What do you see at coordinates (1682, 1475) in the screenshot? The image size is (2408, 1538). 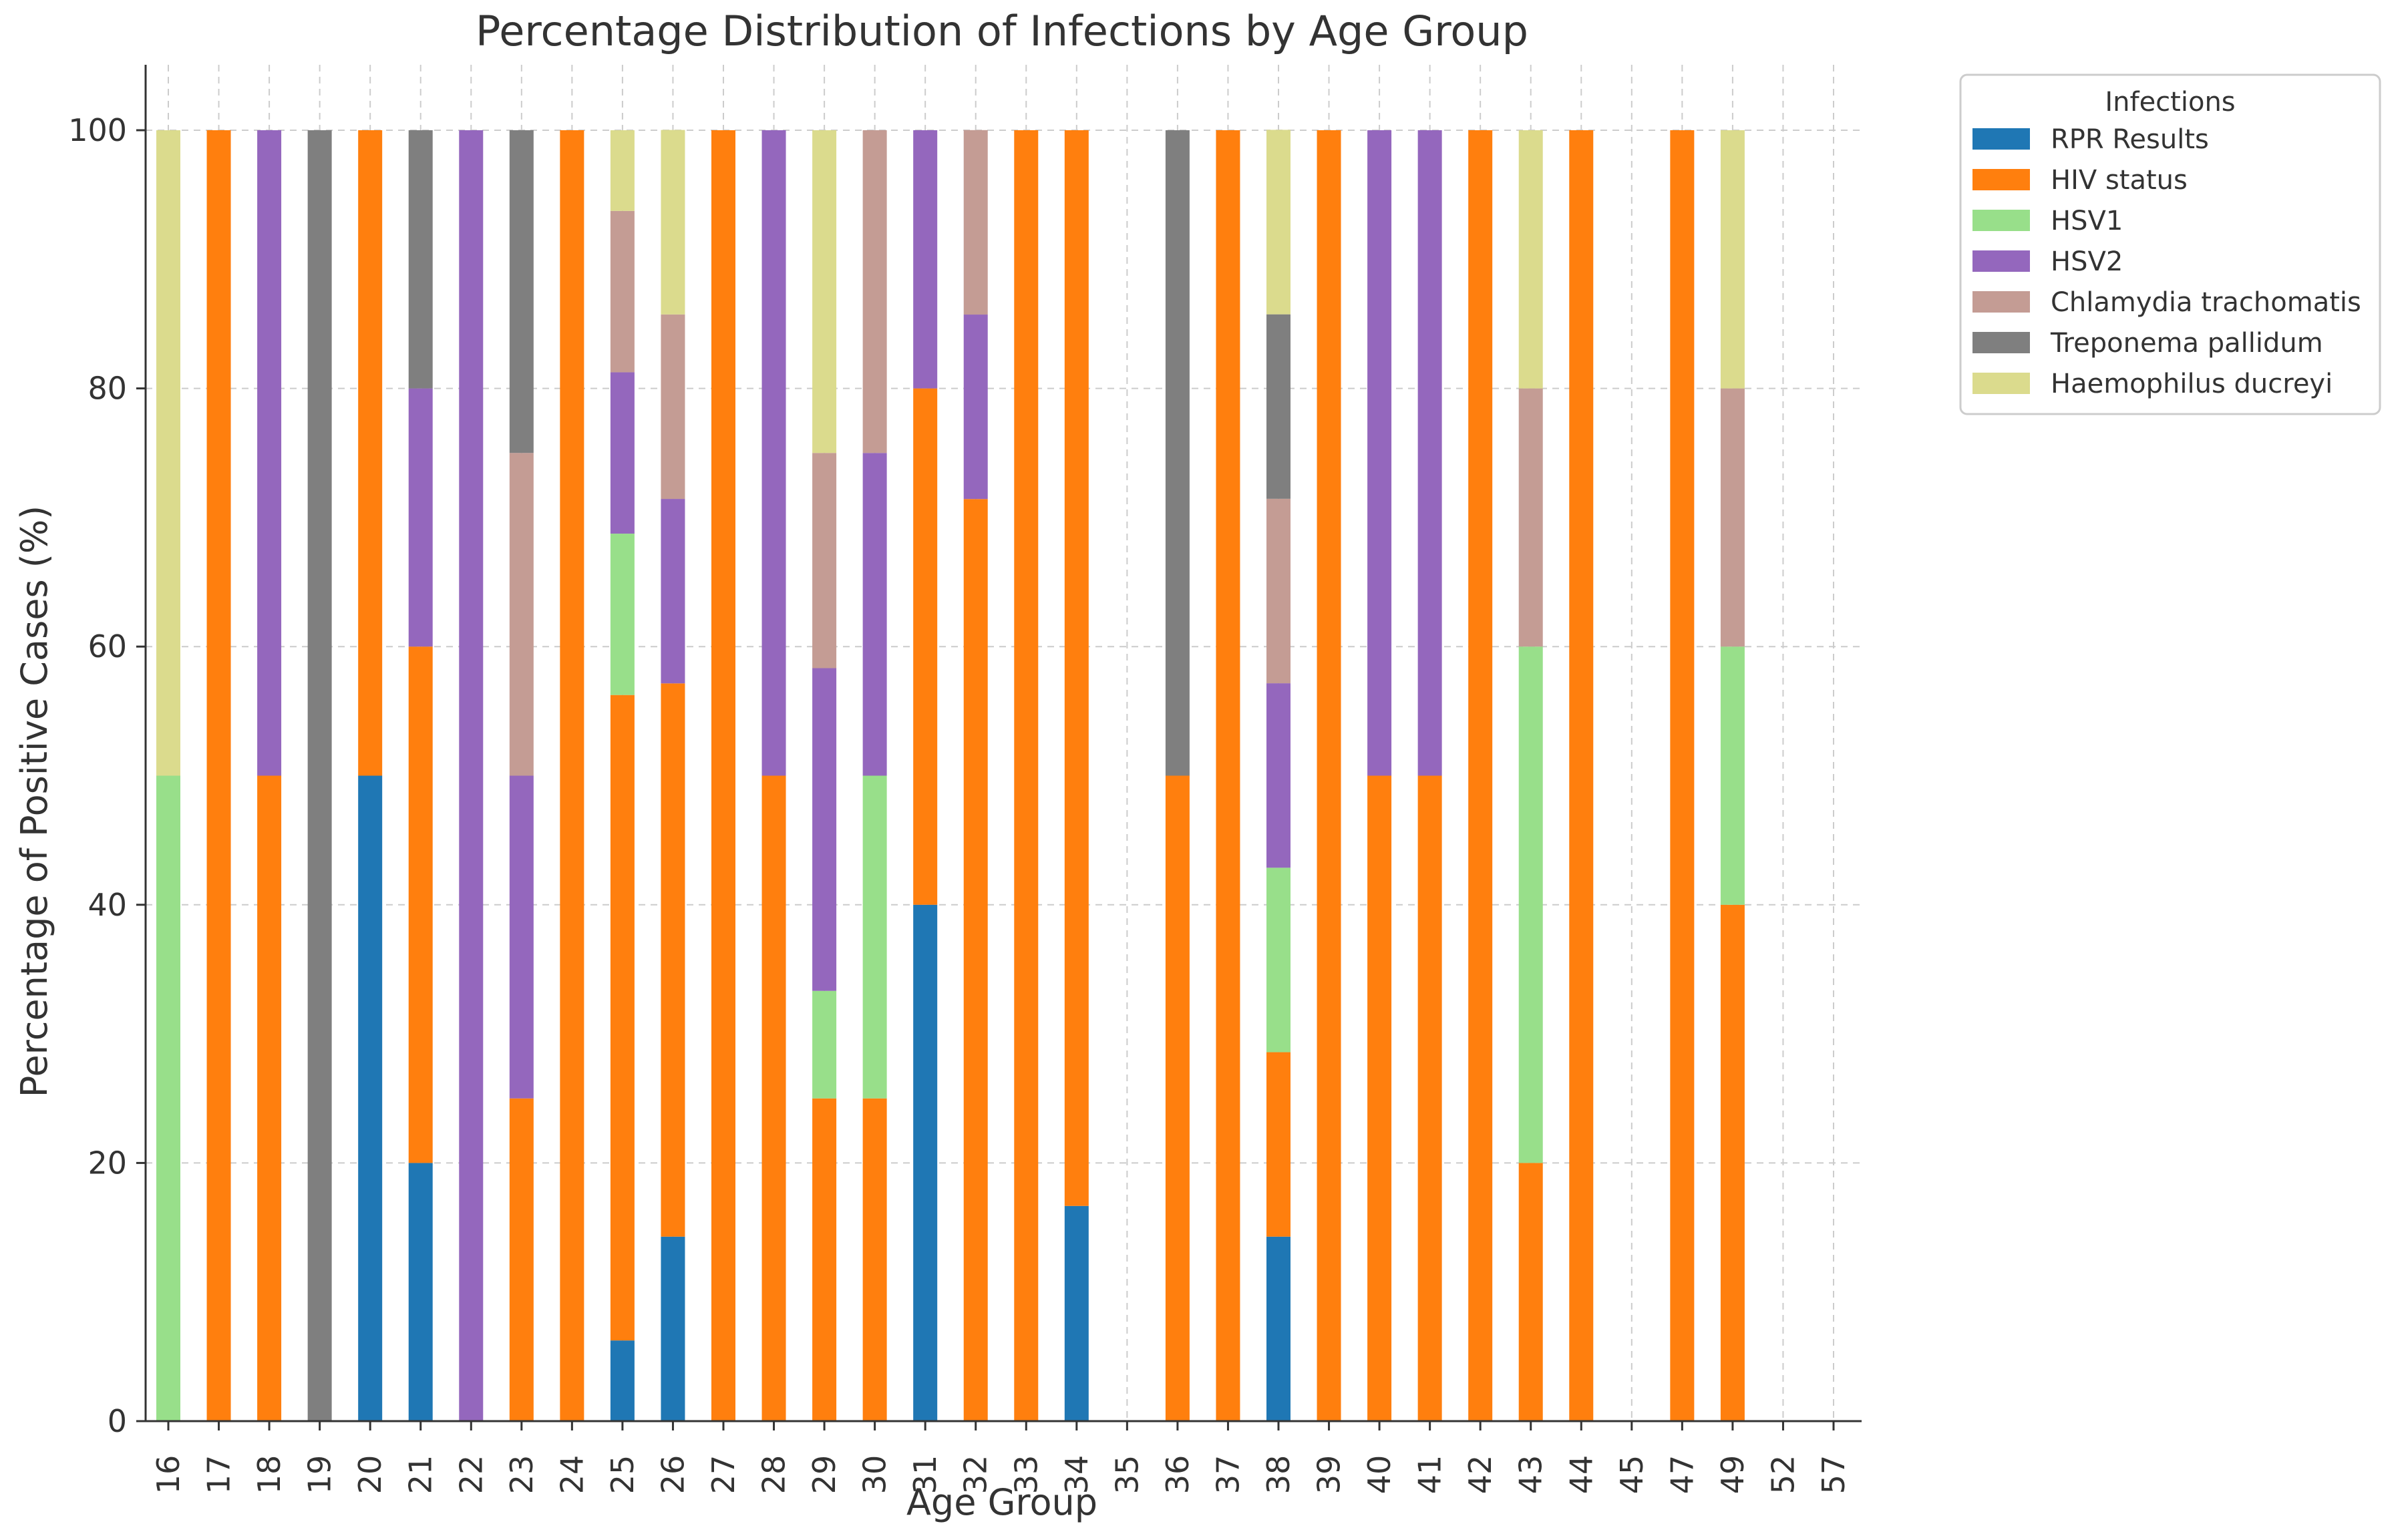 I see `x-tick-label: 47` at bounding box center [1682, 1475].